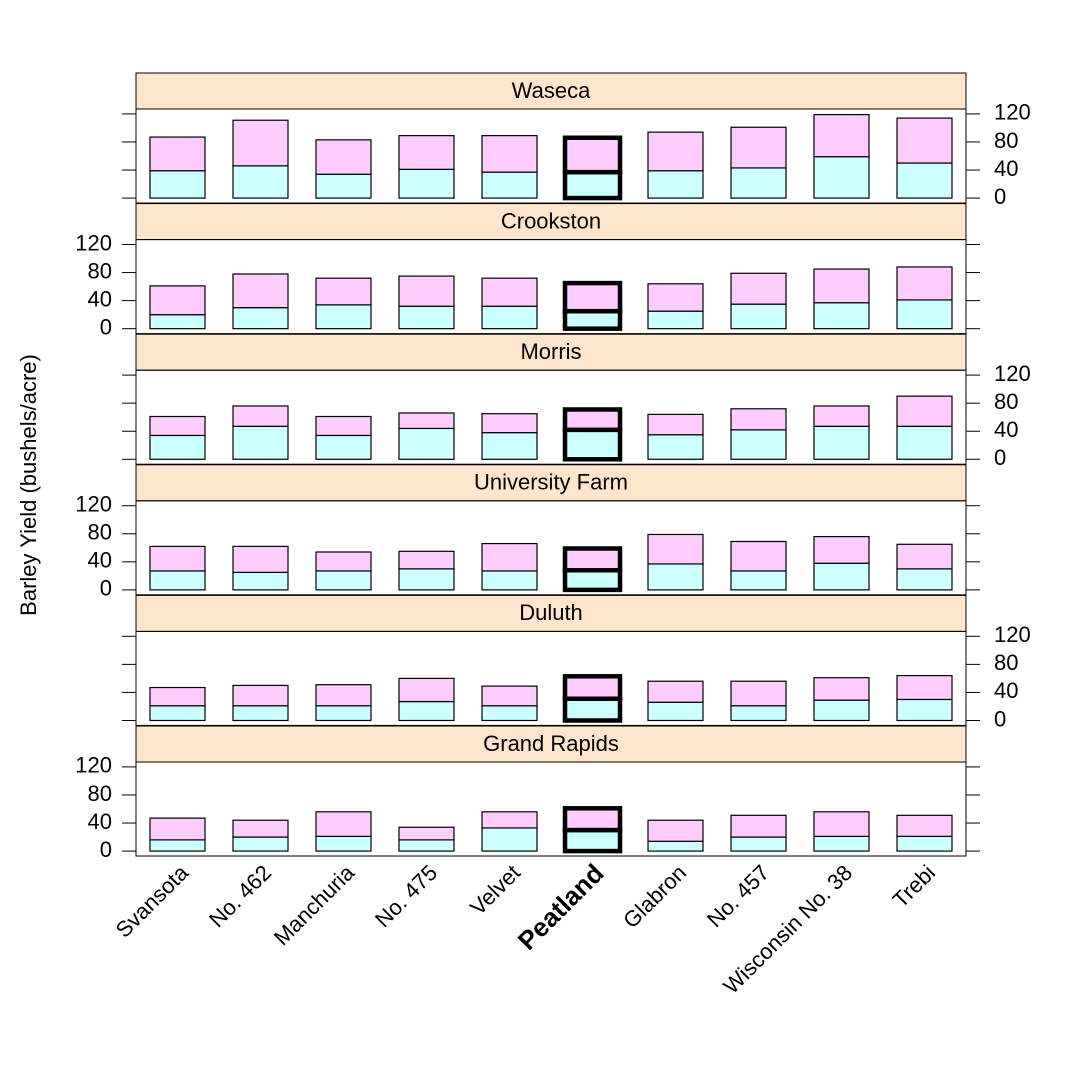 This screenshot has height=1080, width=1080. I want to click on x-tick-label: Velvet, so click(495, 890).